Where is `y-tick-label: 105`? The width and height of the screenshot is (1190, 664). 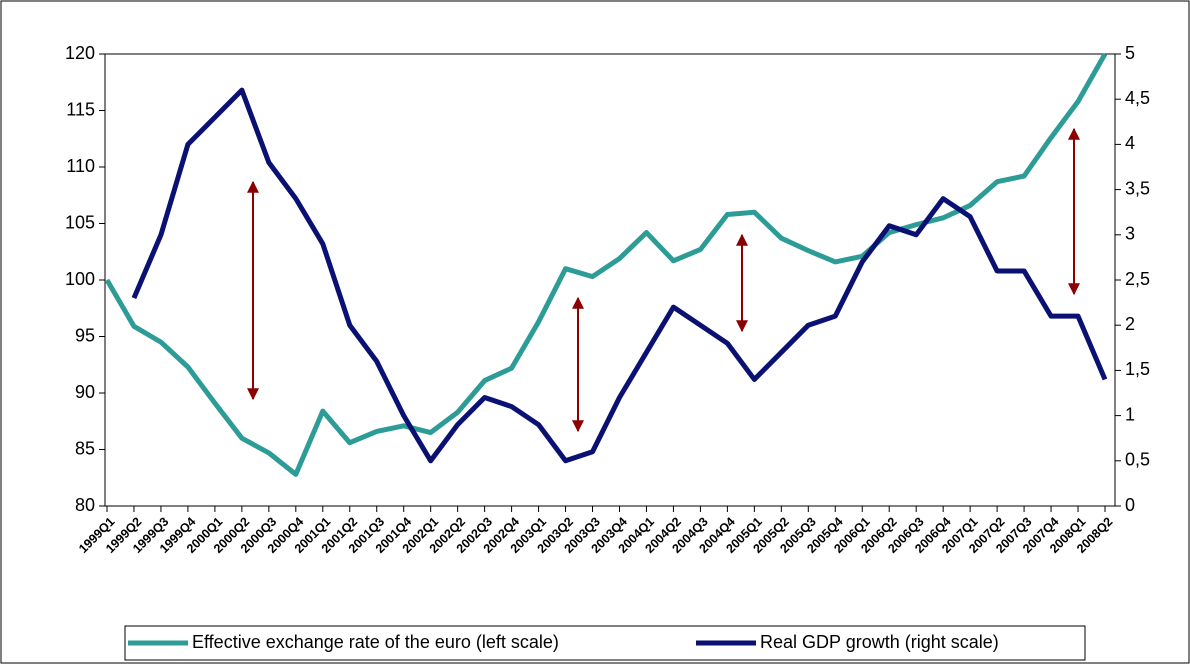
y-tick-label: 105 is located at coordinates (80, 222).